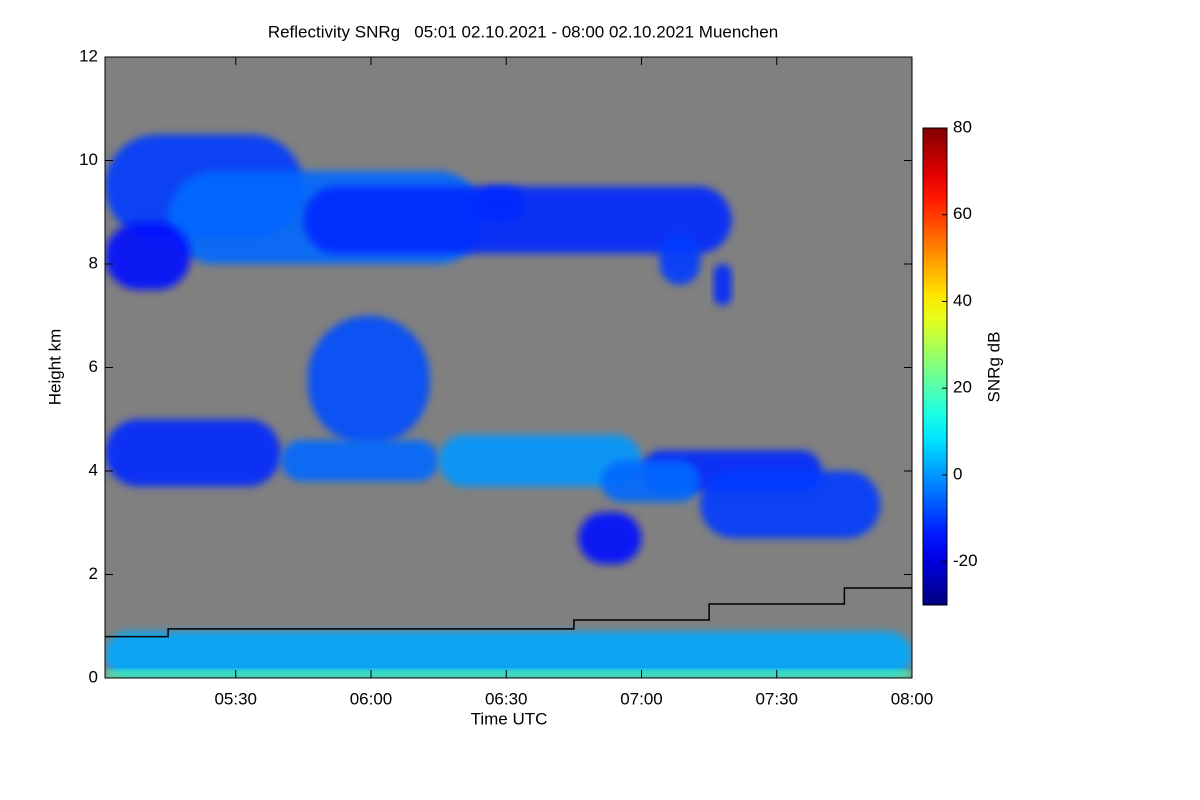 The image size is (1200, 800). Describe the element at coordinates (88, 159) in the screenshot. I see `y-tick-label: 10` at that location.